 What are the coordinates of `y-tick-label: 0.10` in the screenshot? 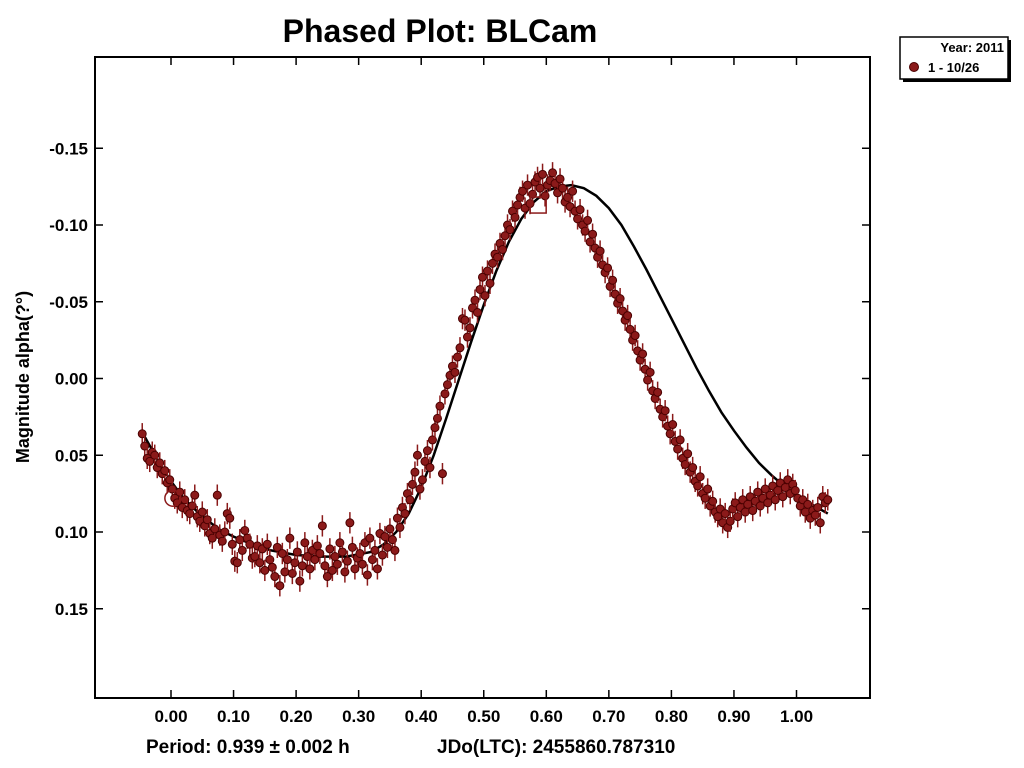 It's located at (71, 532).